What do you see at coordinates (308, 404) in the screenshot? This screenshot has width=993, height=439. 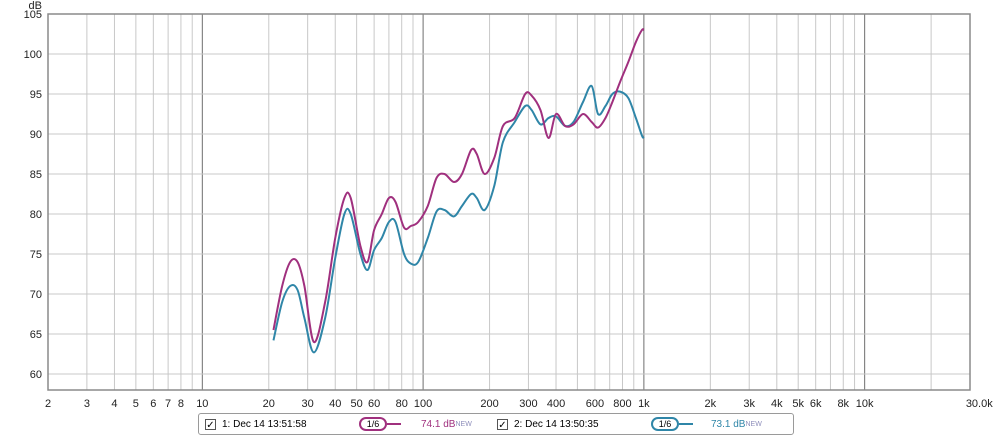 I see `x-tick-label: 30` at bounding box center [308, 404].